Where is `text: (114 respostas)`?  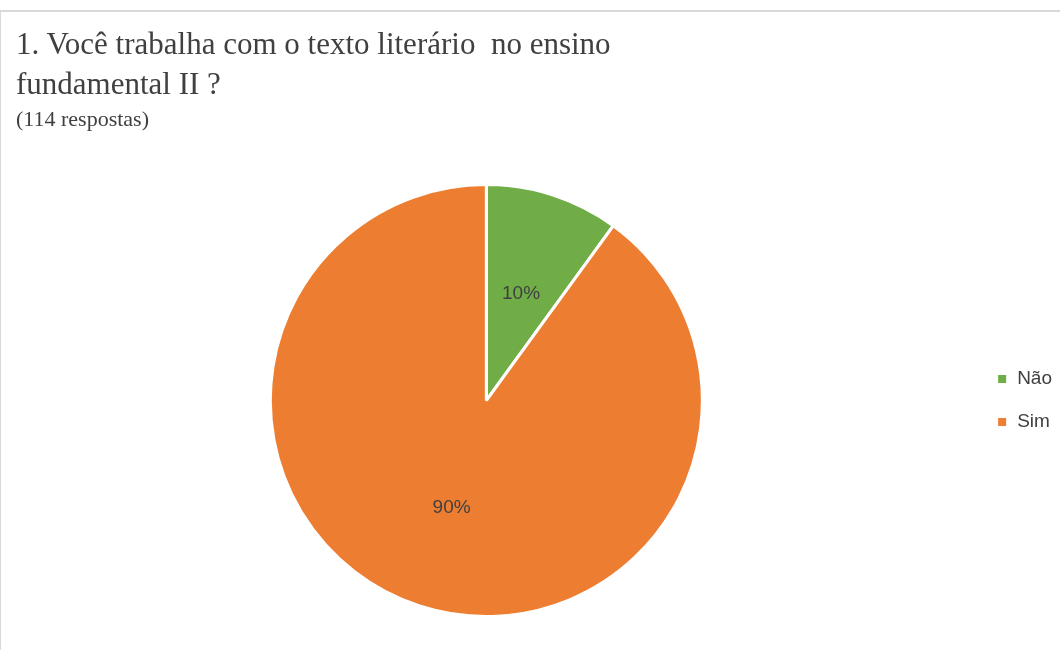
text: (114 respostas) is located at coordinates (82, 119).